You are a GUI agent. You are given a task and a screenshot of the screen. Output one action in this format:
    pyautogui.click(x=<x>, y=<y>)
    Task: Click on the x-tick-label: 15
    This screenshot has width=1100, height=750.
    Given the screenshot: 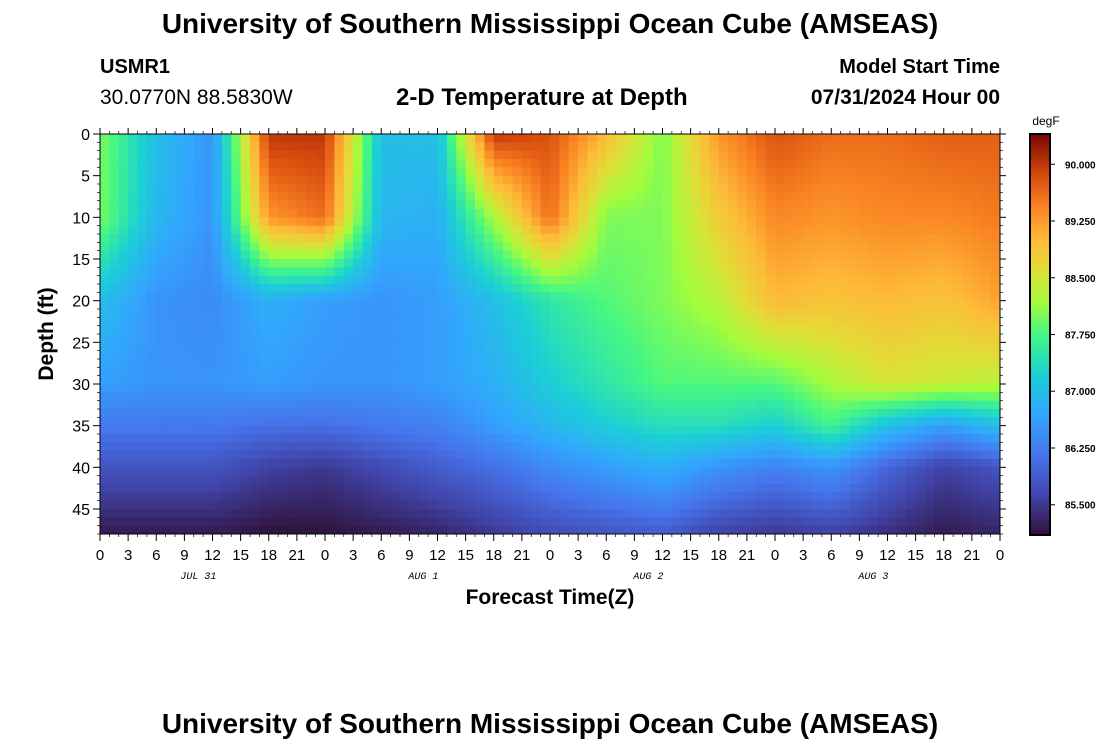 What is the action you would take?
    pyautogui.click(x=690, y=555)
    